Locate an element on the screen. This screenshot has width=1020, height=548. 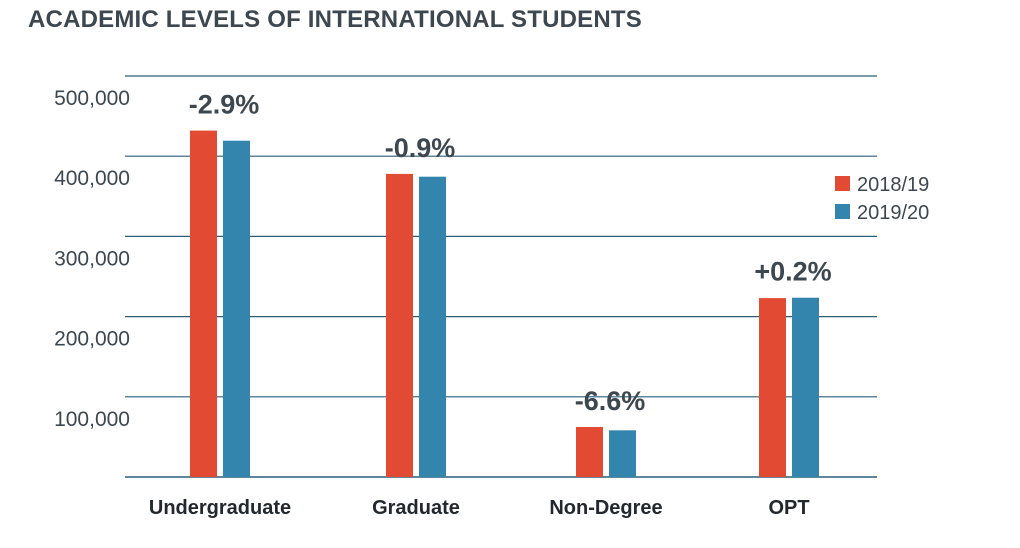
bar-2019-20-undergraduate is located at coordinates (236, 308).